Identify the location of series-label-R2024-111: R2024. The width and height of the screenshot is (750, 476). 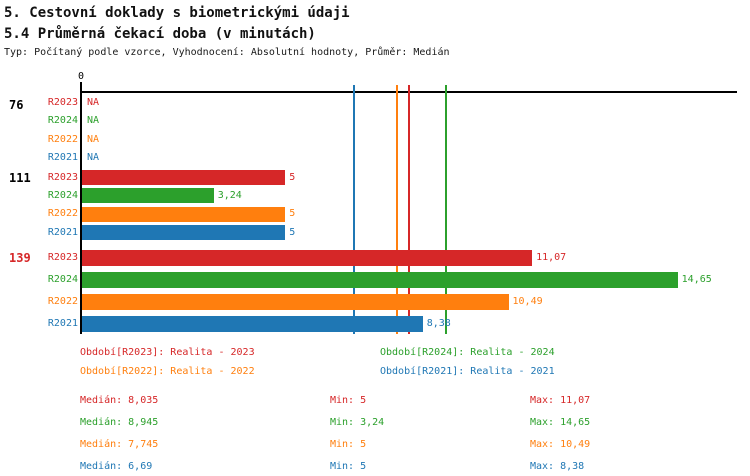
(62, 195).